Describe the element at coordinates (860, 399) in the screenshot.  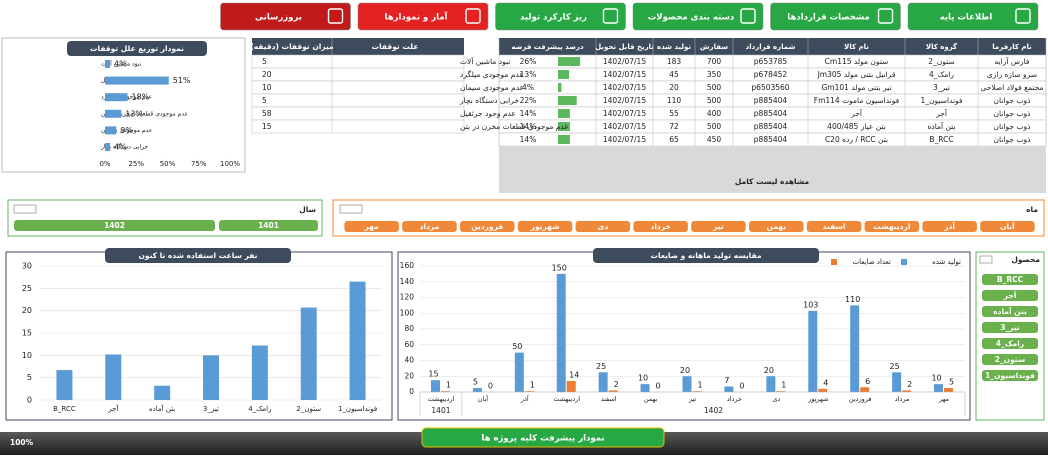
I see `x-tick-label: فروردین` at that location.